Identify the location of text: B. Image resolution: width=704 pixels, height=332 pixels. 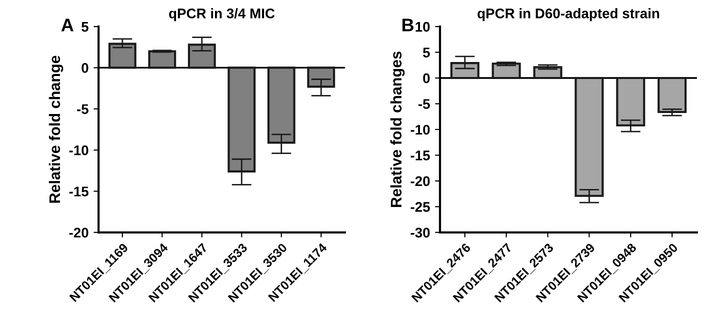
(408, 25).